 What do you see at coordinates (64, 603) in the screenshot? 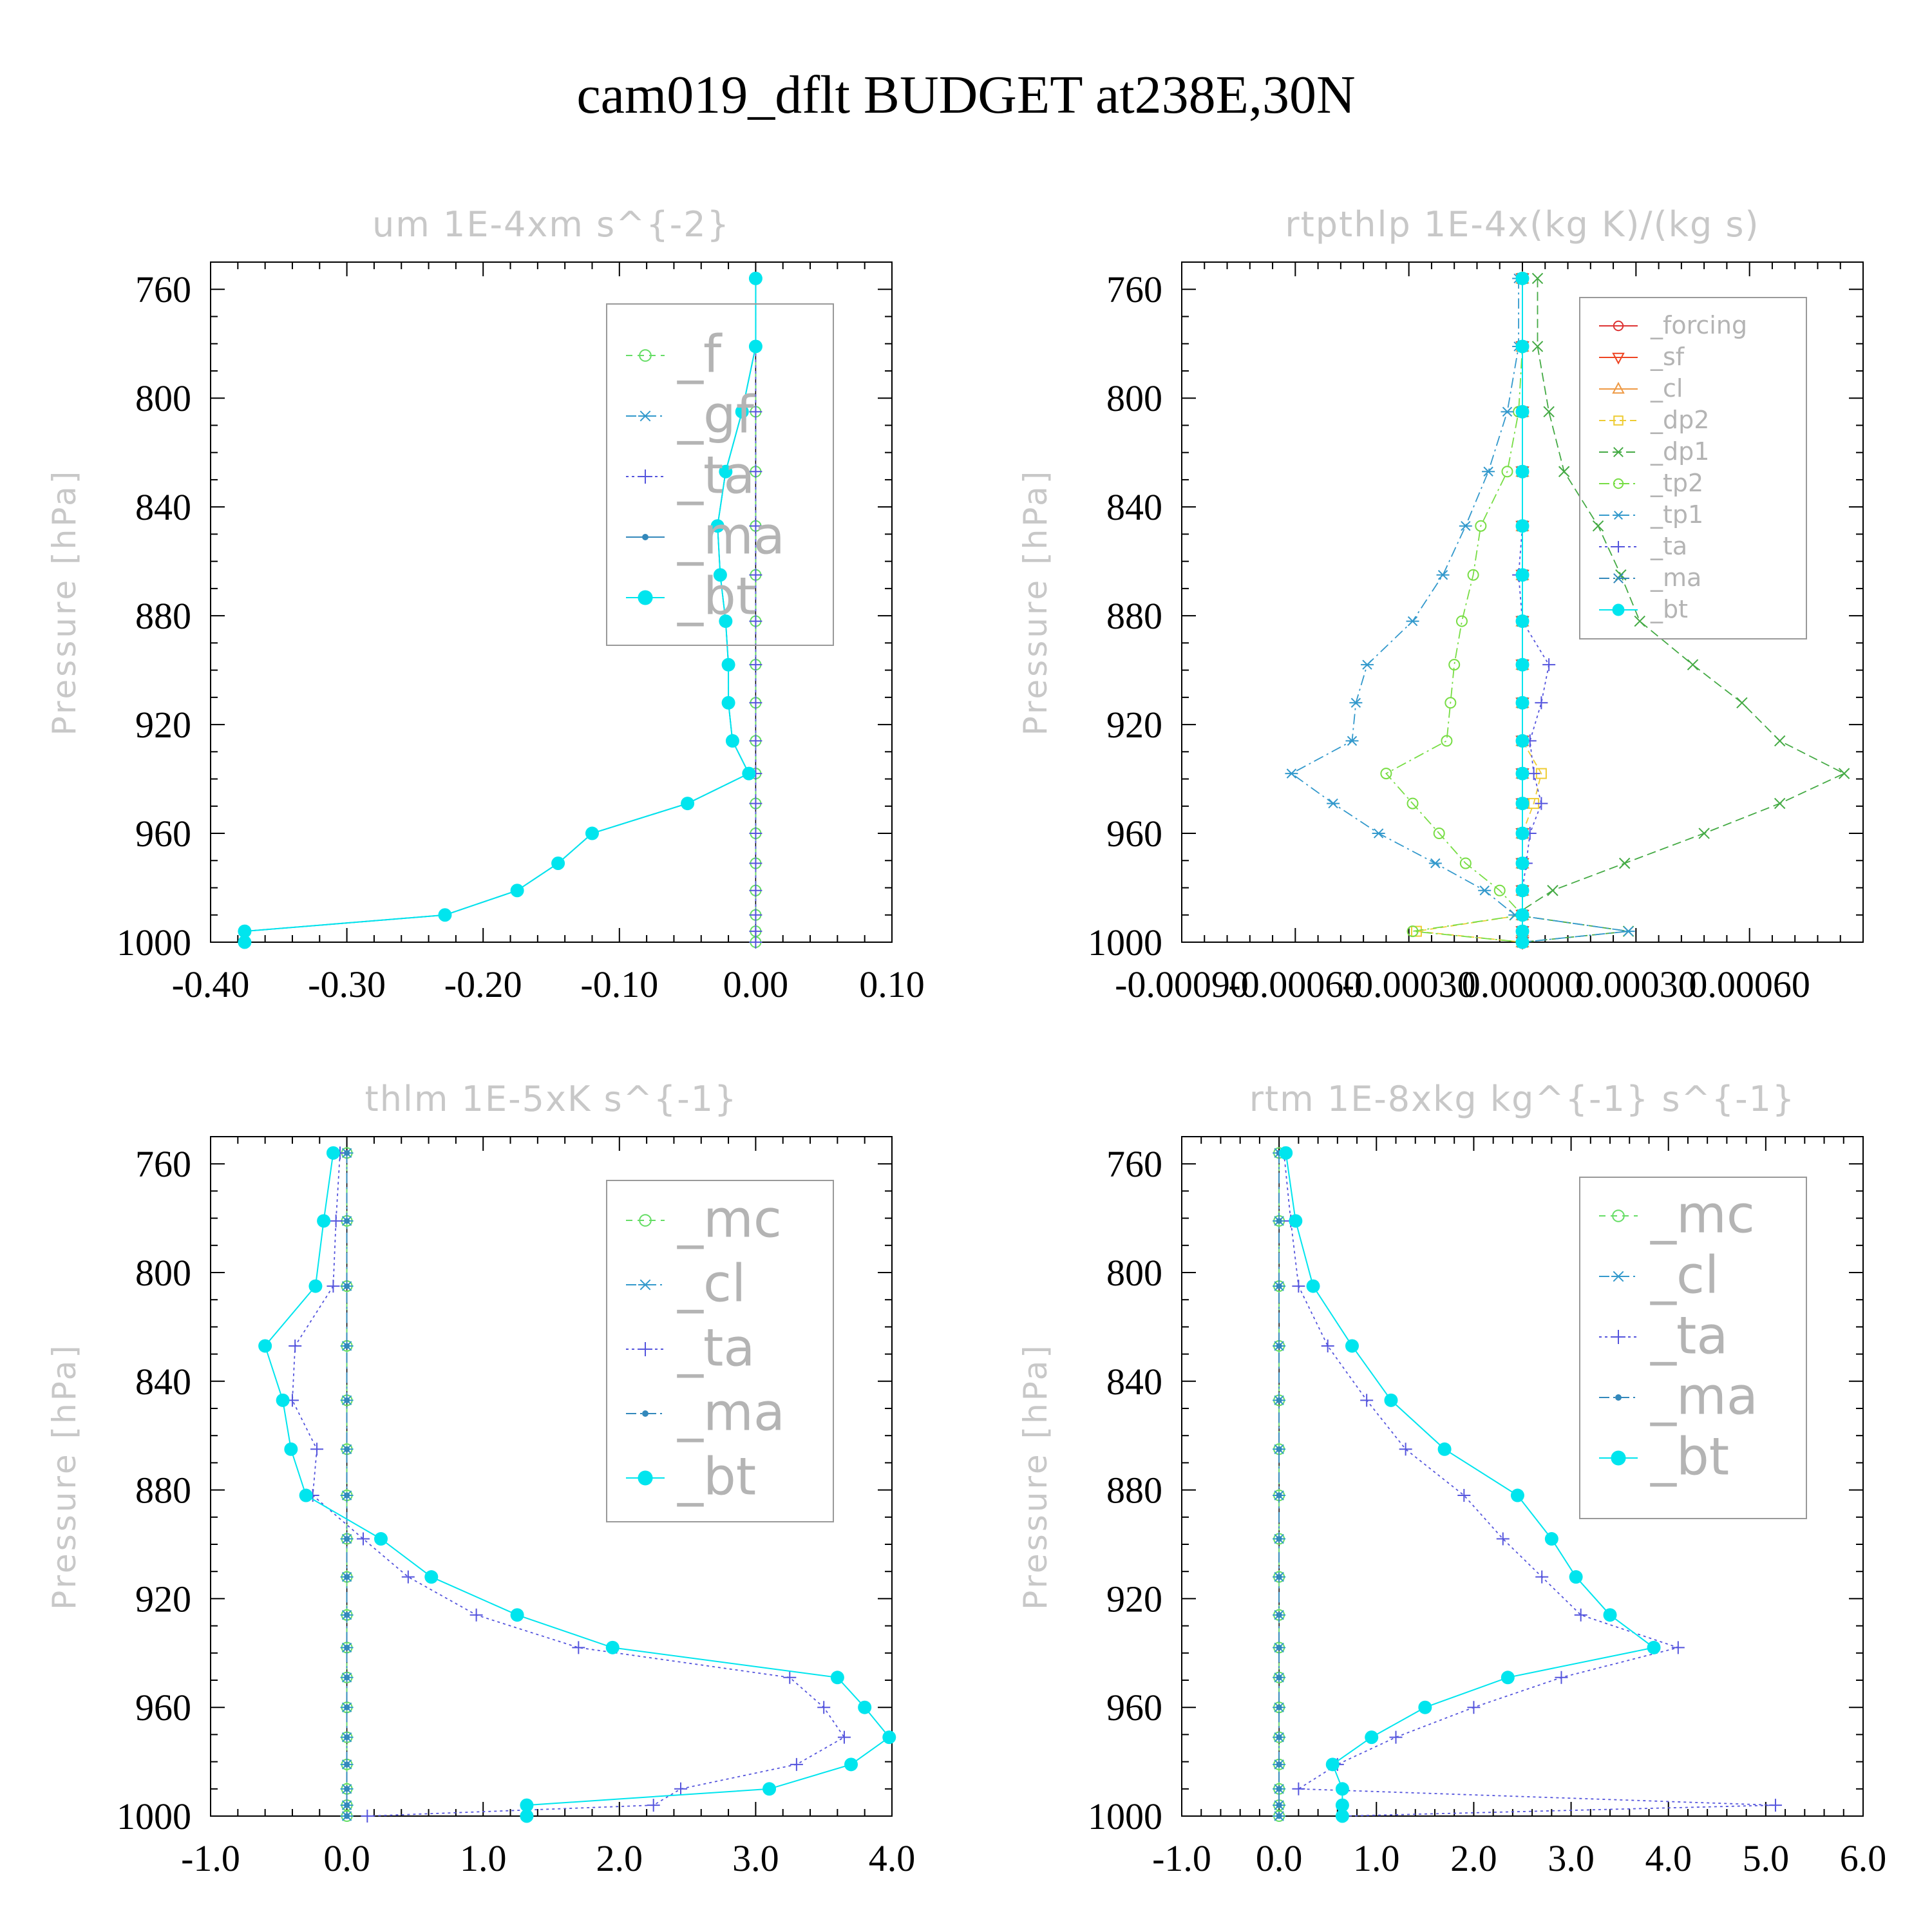
I see `y-axis-label: Pressure [hPa]` at bounding box center [64, 603].